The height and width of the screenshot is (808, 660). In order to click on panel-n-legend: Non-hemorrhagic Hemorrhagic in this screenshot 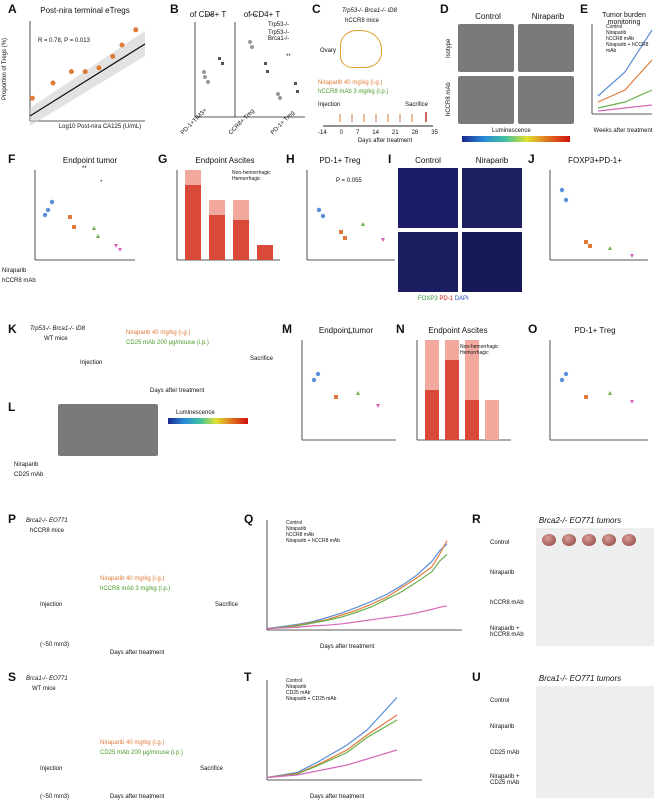, I will do `click(479, 350)`.